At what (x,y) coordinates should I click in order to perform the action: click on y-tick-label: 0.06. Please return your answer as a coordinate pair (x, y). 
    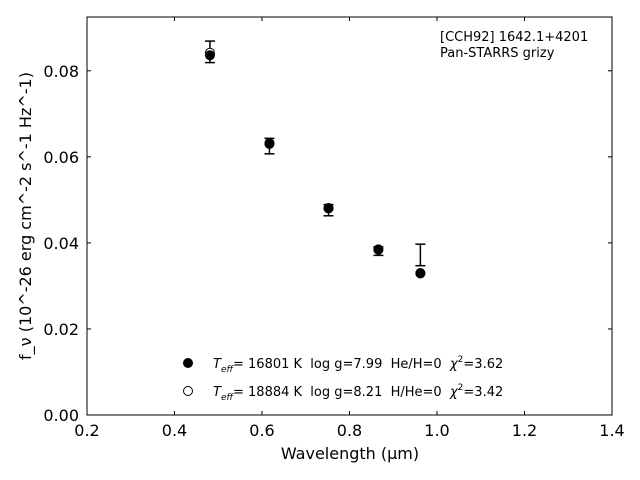
    Looking at the image, I should click on (61, 157).